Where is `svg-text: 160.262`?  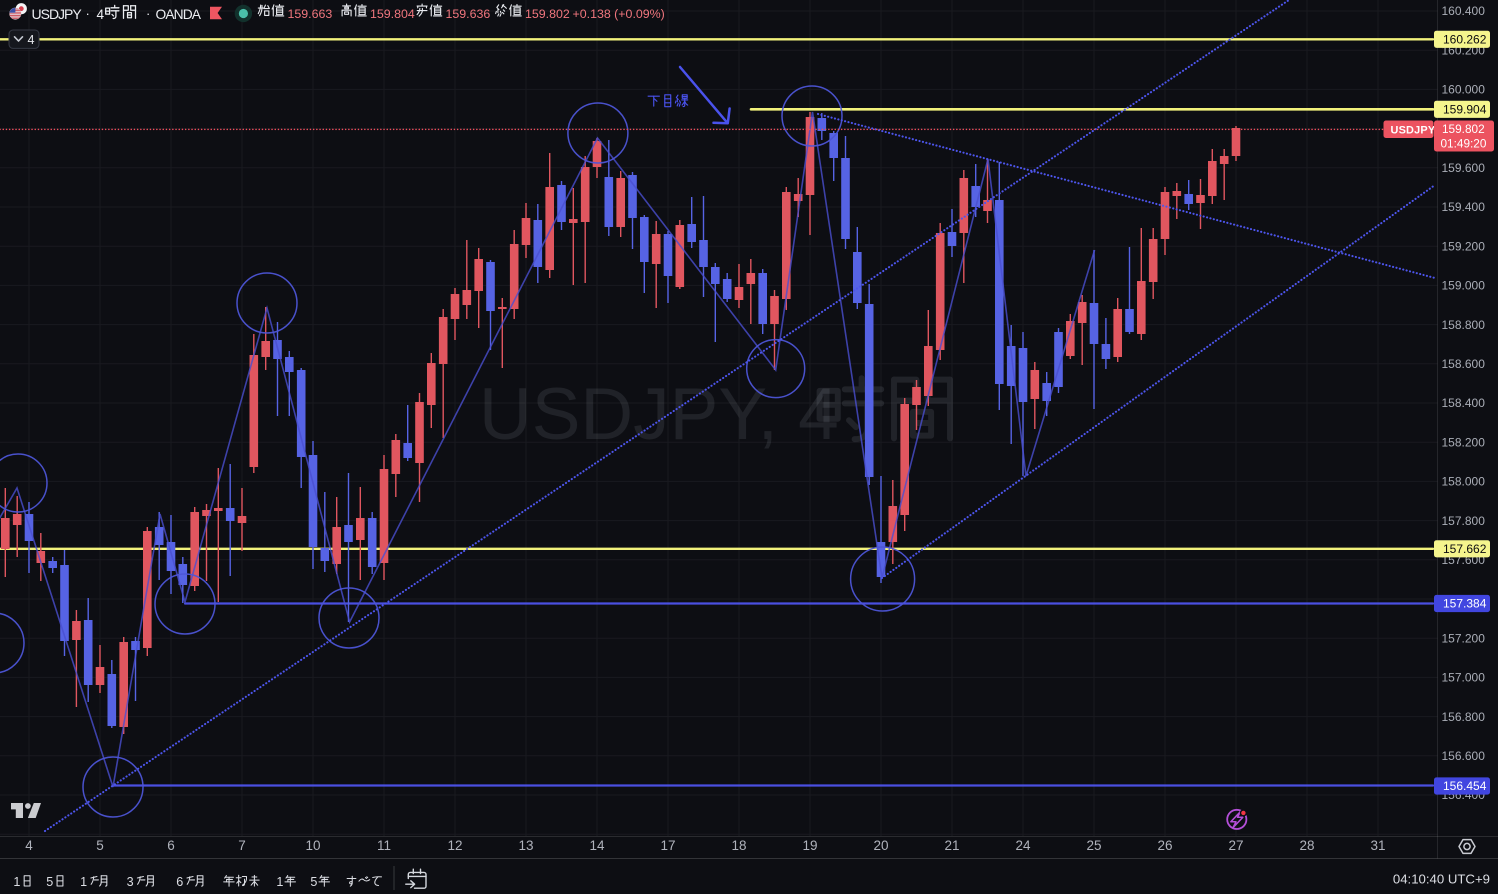
svg-text: 160.262 is located at coordinates (1465, 40).